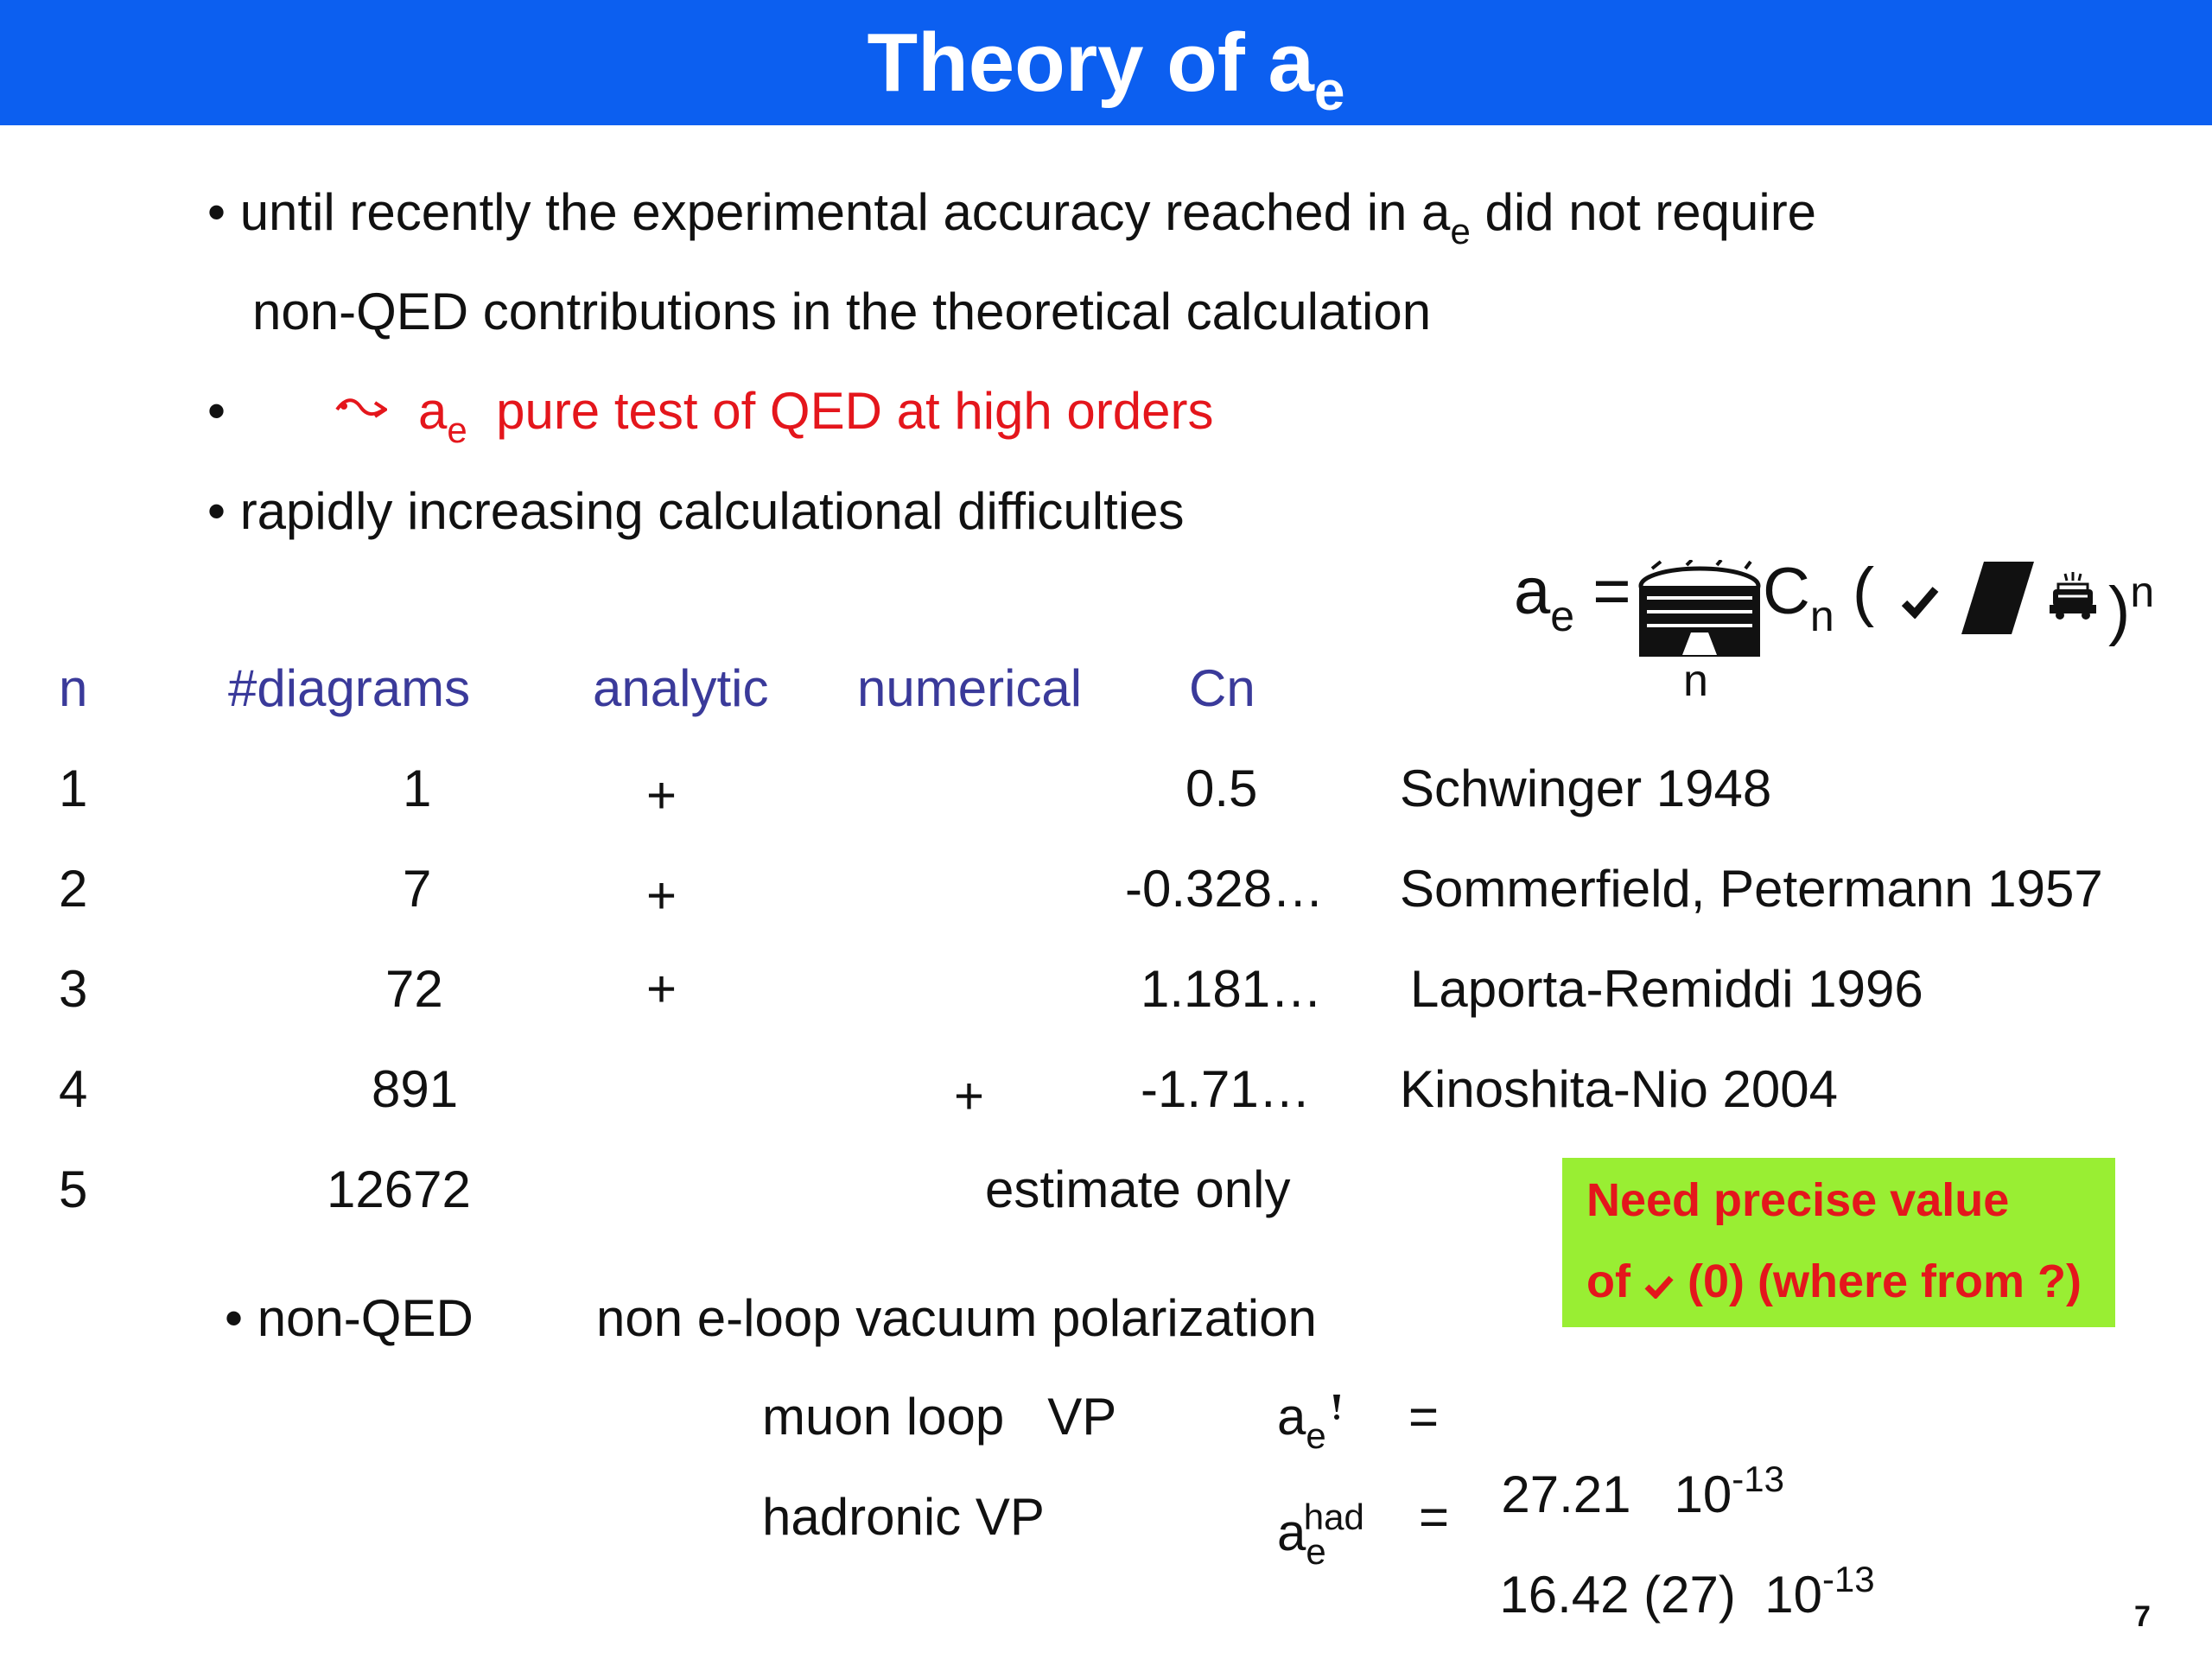  Describe the element at coordinates (1572, 597) in the screenshot. I see `formula-lhs: ae =` at that location.